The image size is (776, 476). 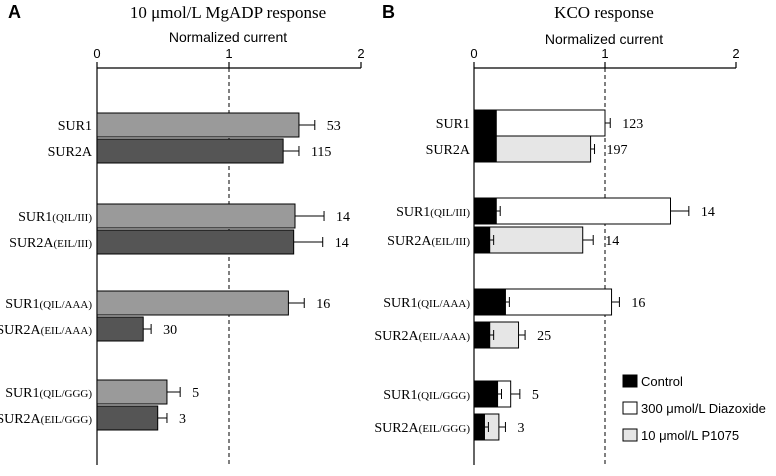 What do you see at coordinates (662, 381) in the screenshot?
I see `legend-label: Control` at bounding box center [662, 381].